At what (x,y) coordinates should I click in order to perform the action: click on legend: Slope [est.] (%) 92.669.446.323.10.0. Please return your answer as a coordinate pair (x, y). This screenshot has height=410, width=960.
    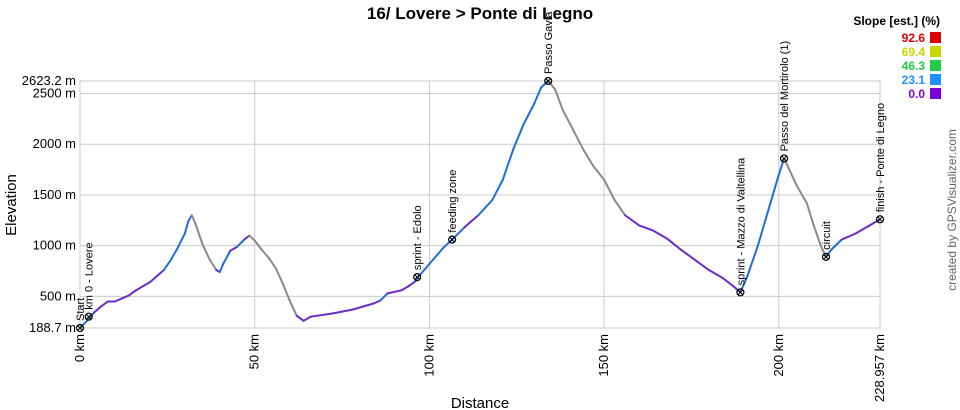
    Looking at the image, I should click on (897, 57).